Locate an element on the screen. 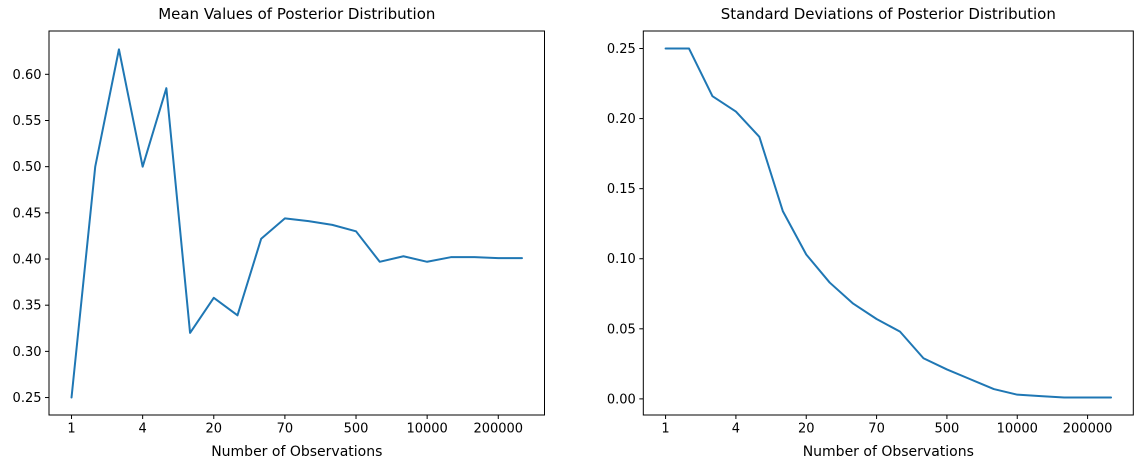 The image size is (1145, 471). left-y-tick-label: 0.50 is located at coordinates (27, 167).